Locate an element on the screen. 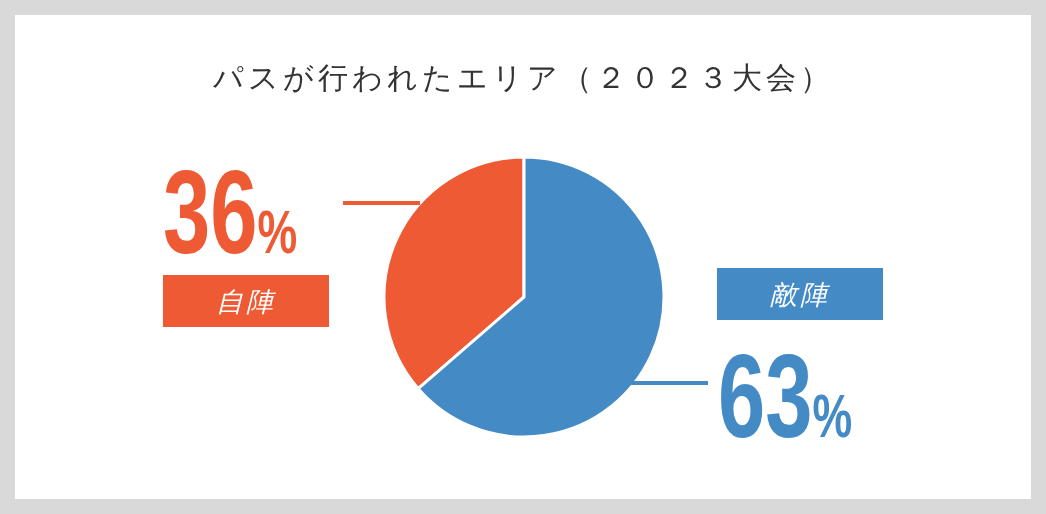  slice-label: 自陣 is located at coordinates (246, 301).